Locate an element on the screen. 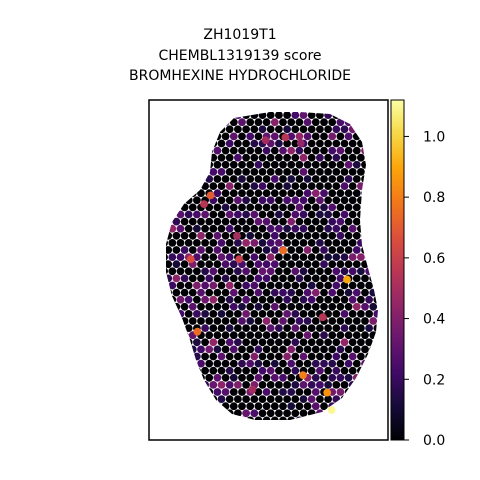 This screenshot has height=480, width=480. highlighted-spot is located at coordinates (191, 259).